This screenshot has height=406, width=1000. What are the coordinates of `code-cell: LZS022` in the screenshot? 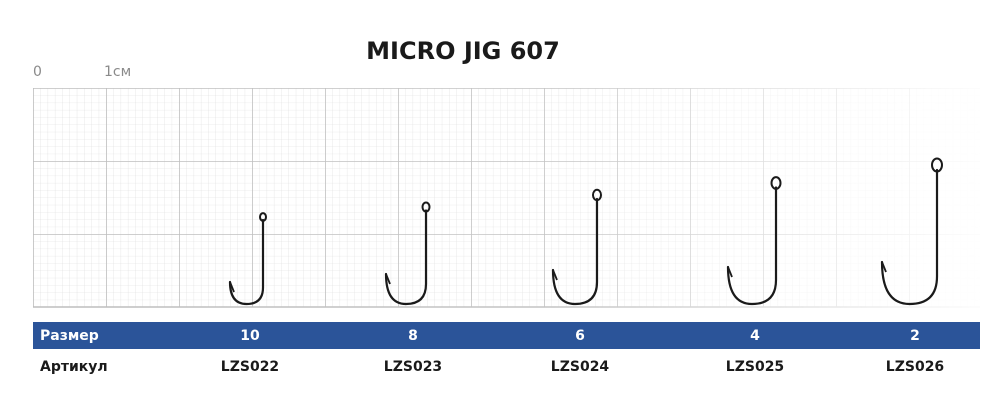 It's located at (250, 367).